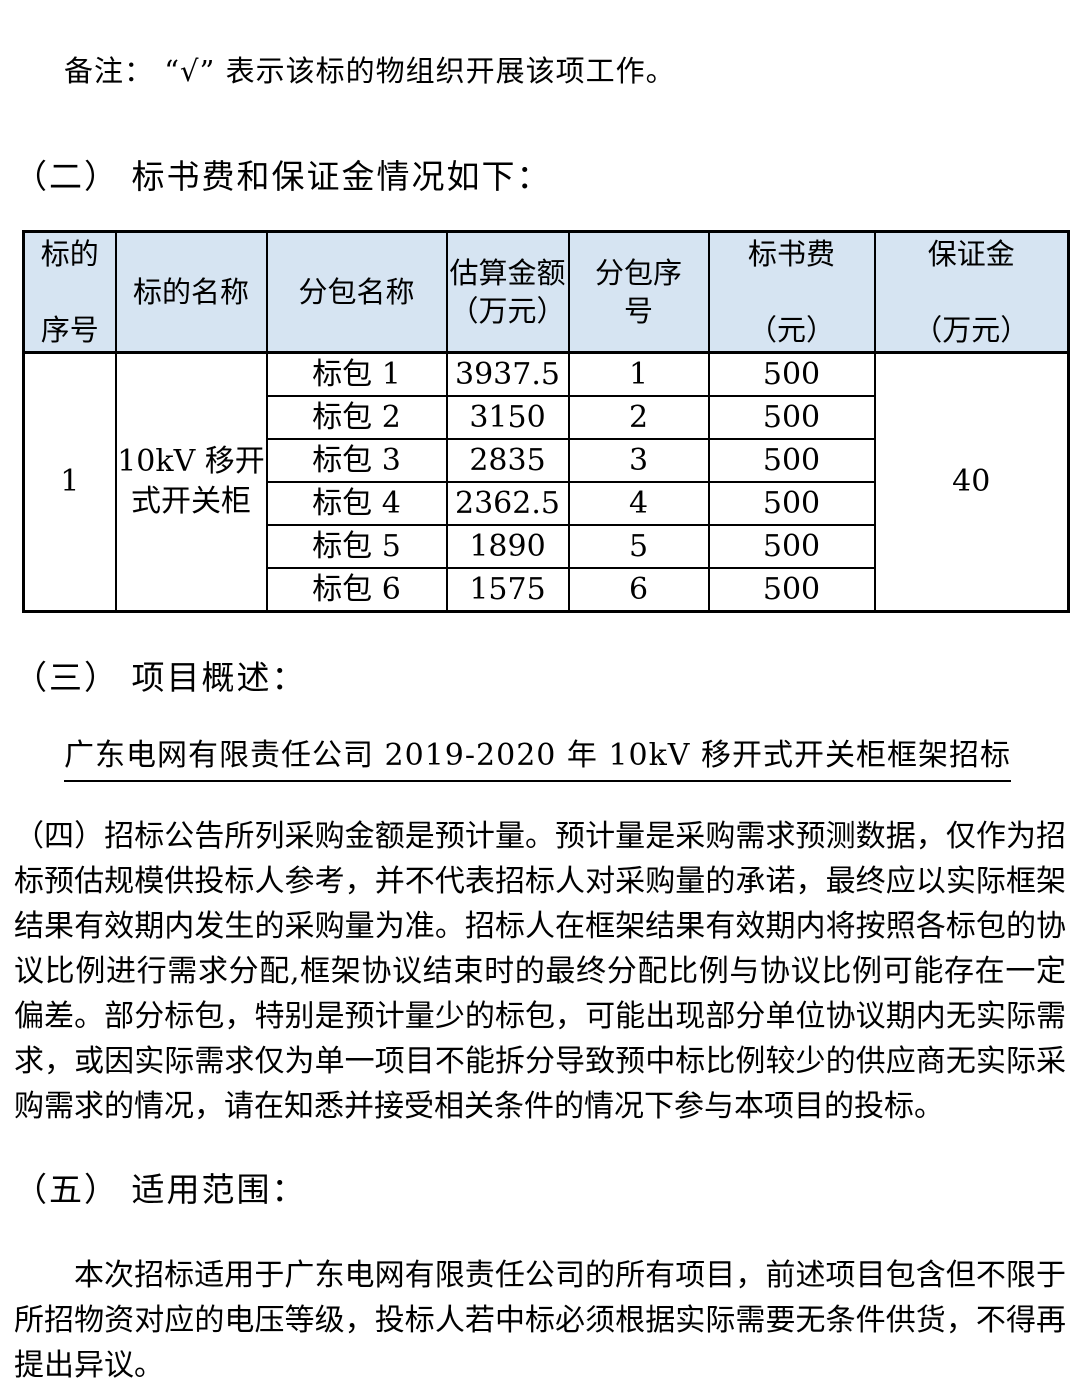  What do you see at coordinates (507, 292) in the screenshot?
I see `header-estimated-amount: 估算金额 （万元）` at bounding box center [507, 292].